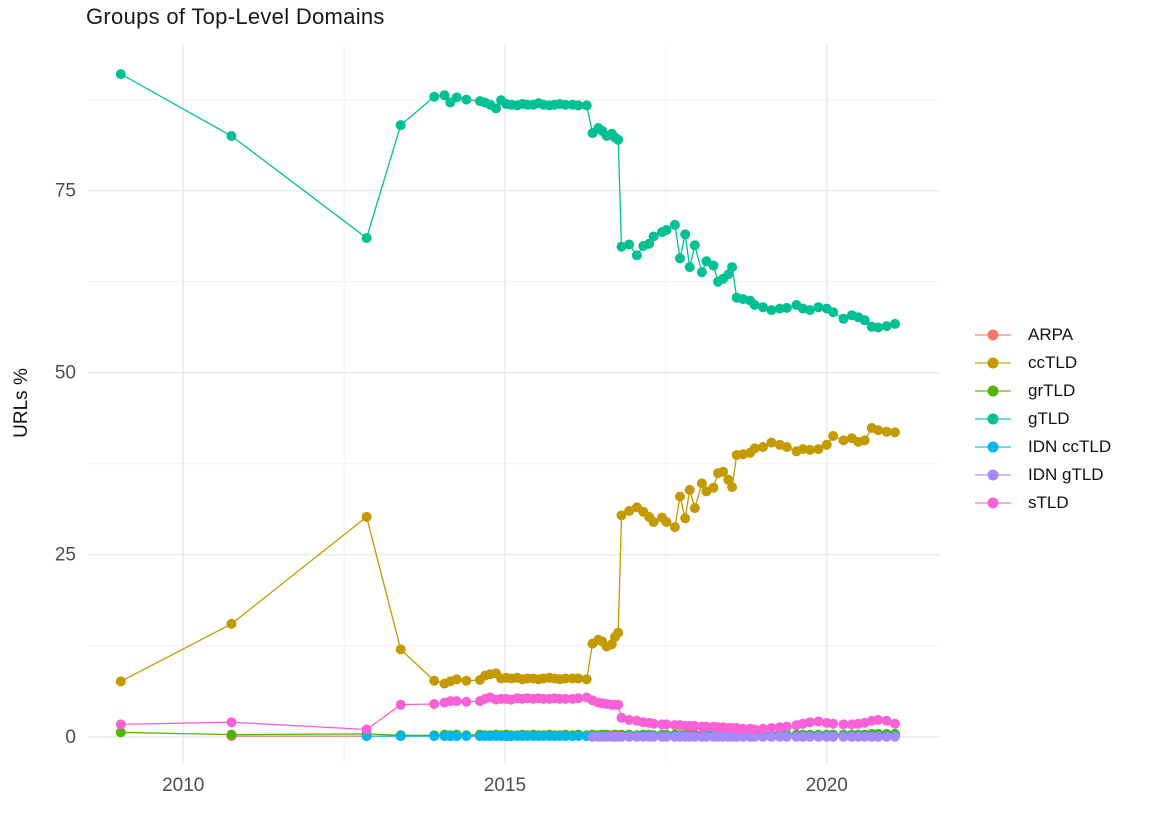 The height and width of the screenshot is (827, 1164). I want to click on legend-label: ARPA, so click(1051, 334).